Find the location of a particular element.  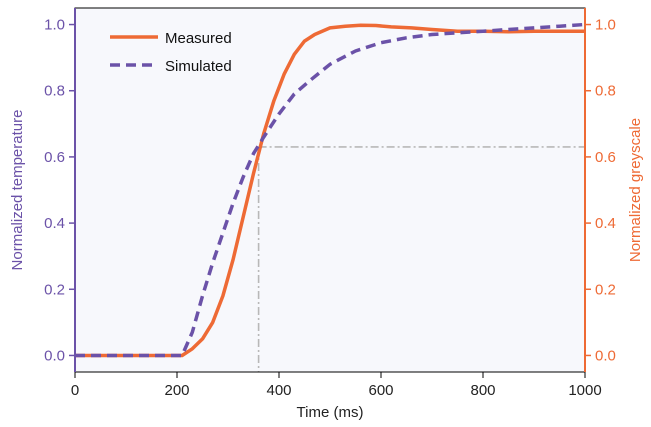

left-y-tick-label: 0.4 is located at coordinates (54, 223).